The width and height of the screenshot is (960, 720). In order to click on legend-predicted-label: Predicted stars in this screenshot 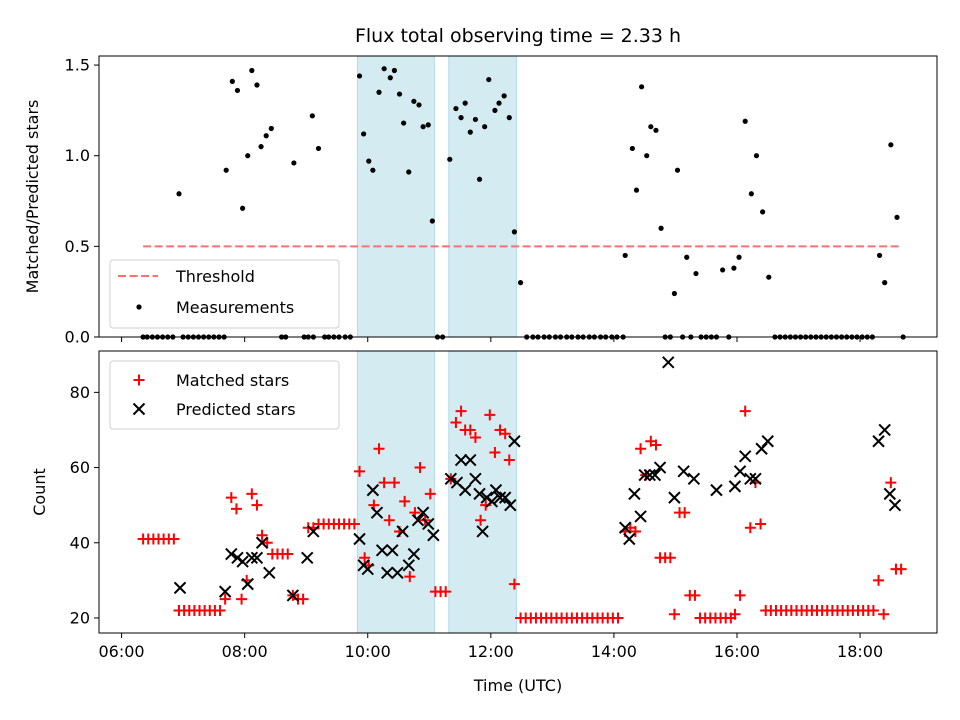, I will do `click(236, 409)`.